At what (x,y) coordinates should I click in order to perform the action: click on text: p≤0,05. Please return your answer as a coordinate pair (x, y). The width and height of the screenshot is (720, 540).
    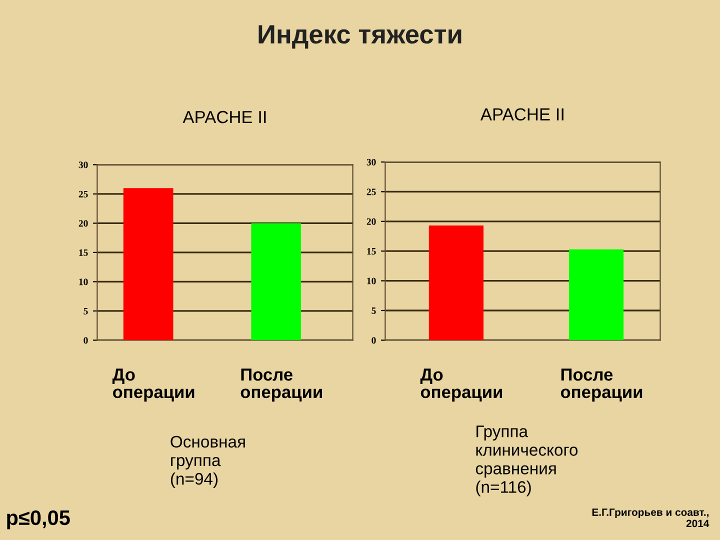
    Looking at the image, I should click on (38, 520).